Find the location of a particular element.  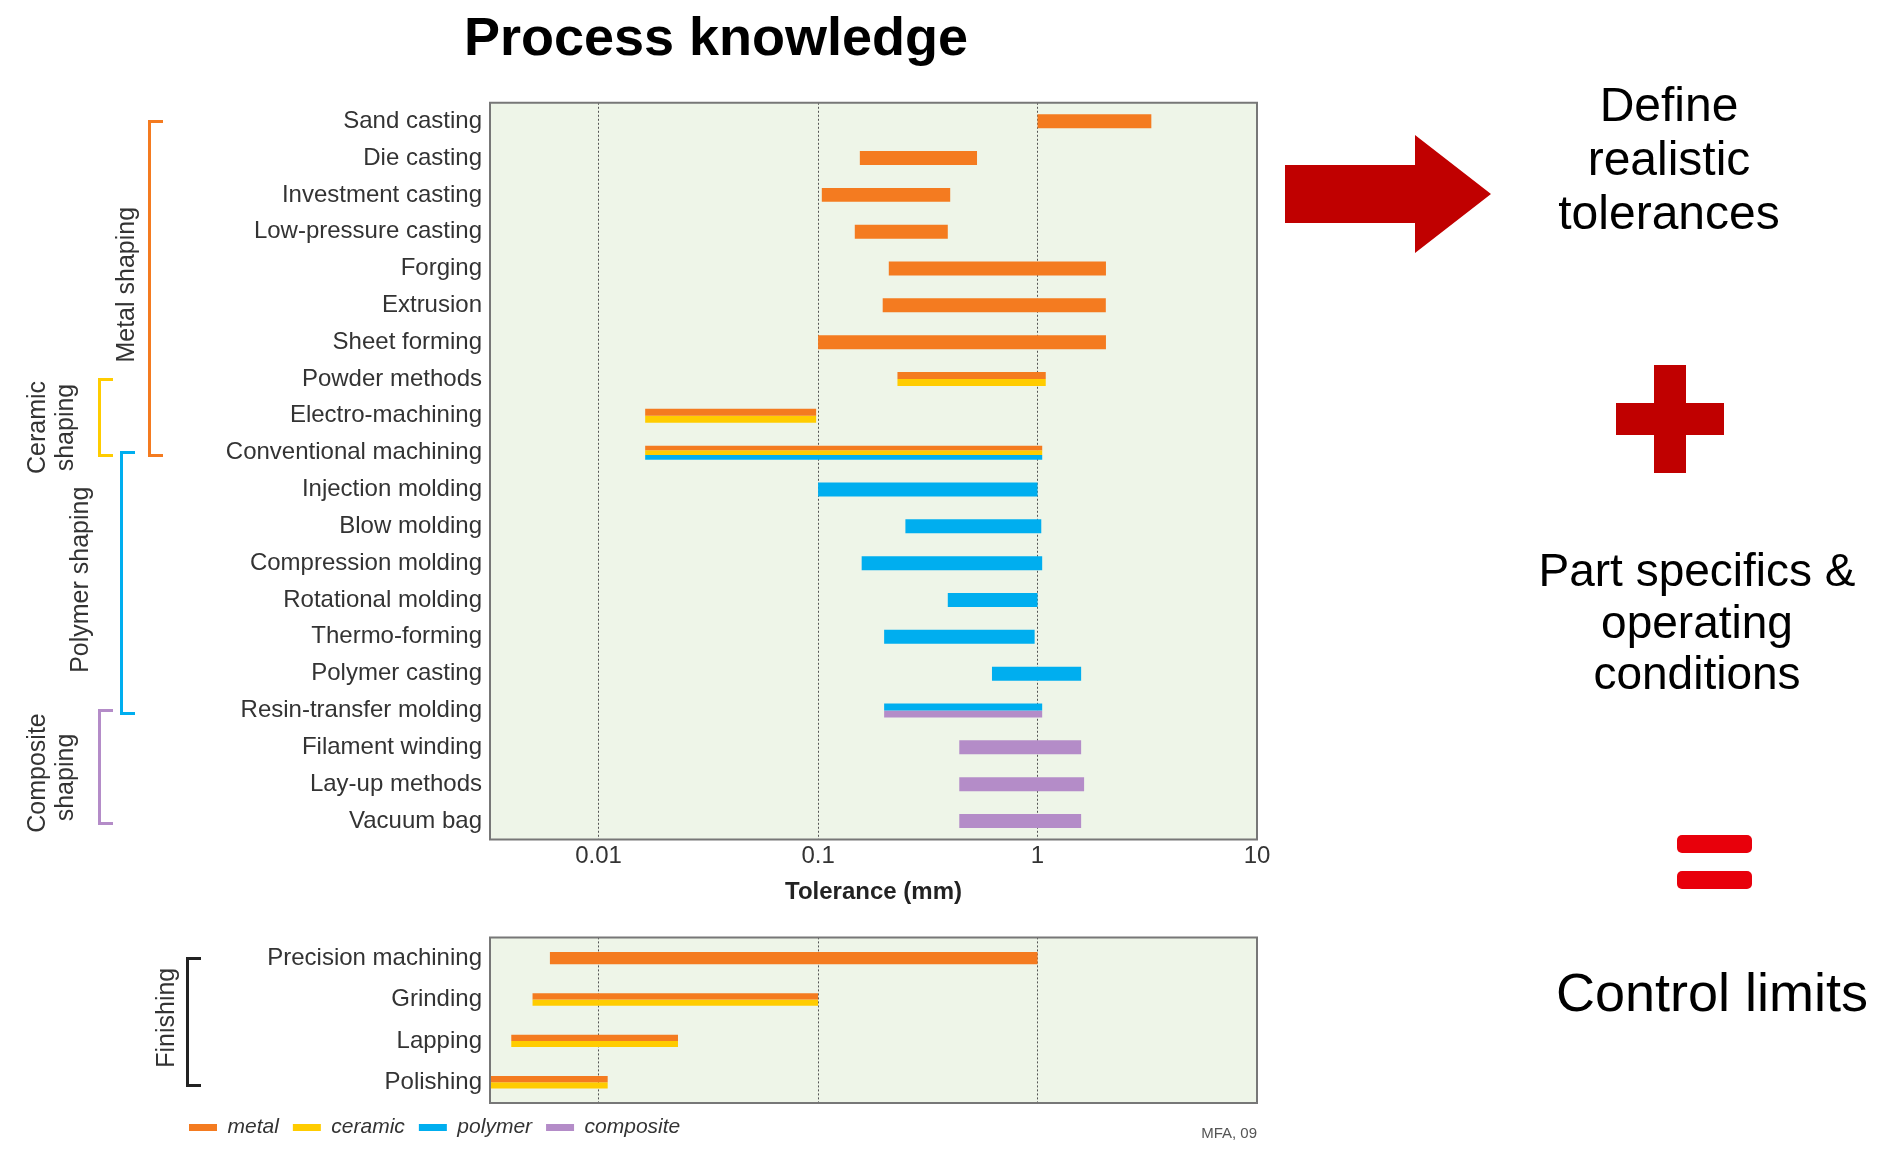

y-tick-label: Low-pressure casting is located at coordinates (367, 230).